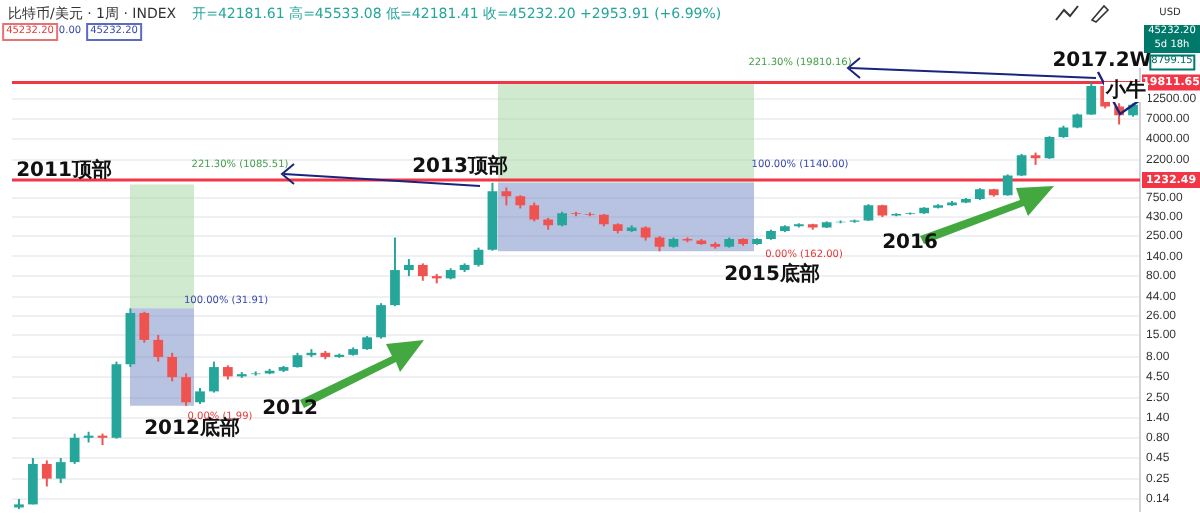  What do you see at coordinates (64, 171) in the screenshot?
I see `annotation: 2011顶部` at bounding box center [64, 171].